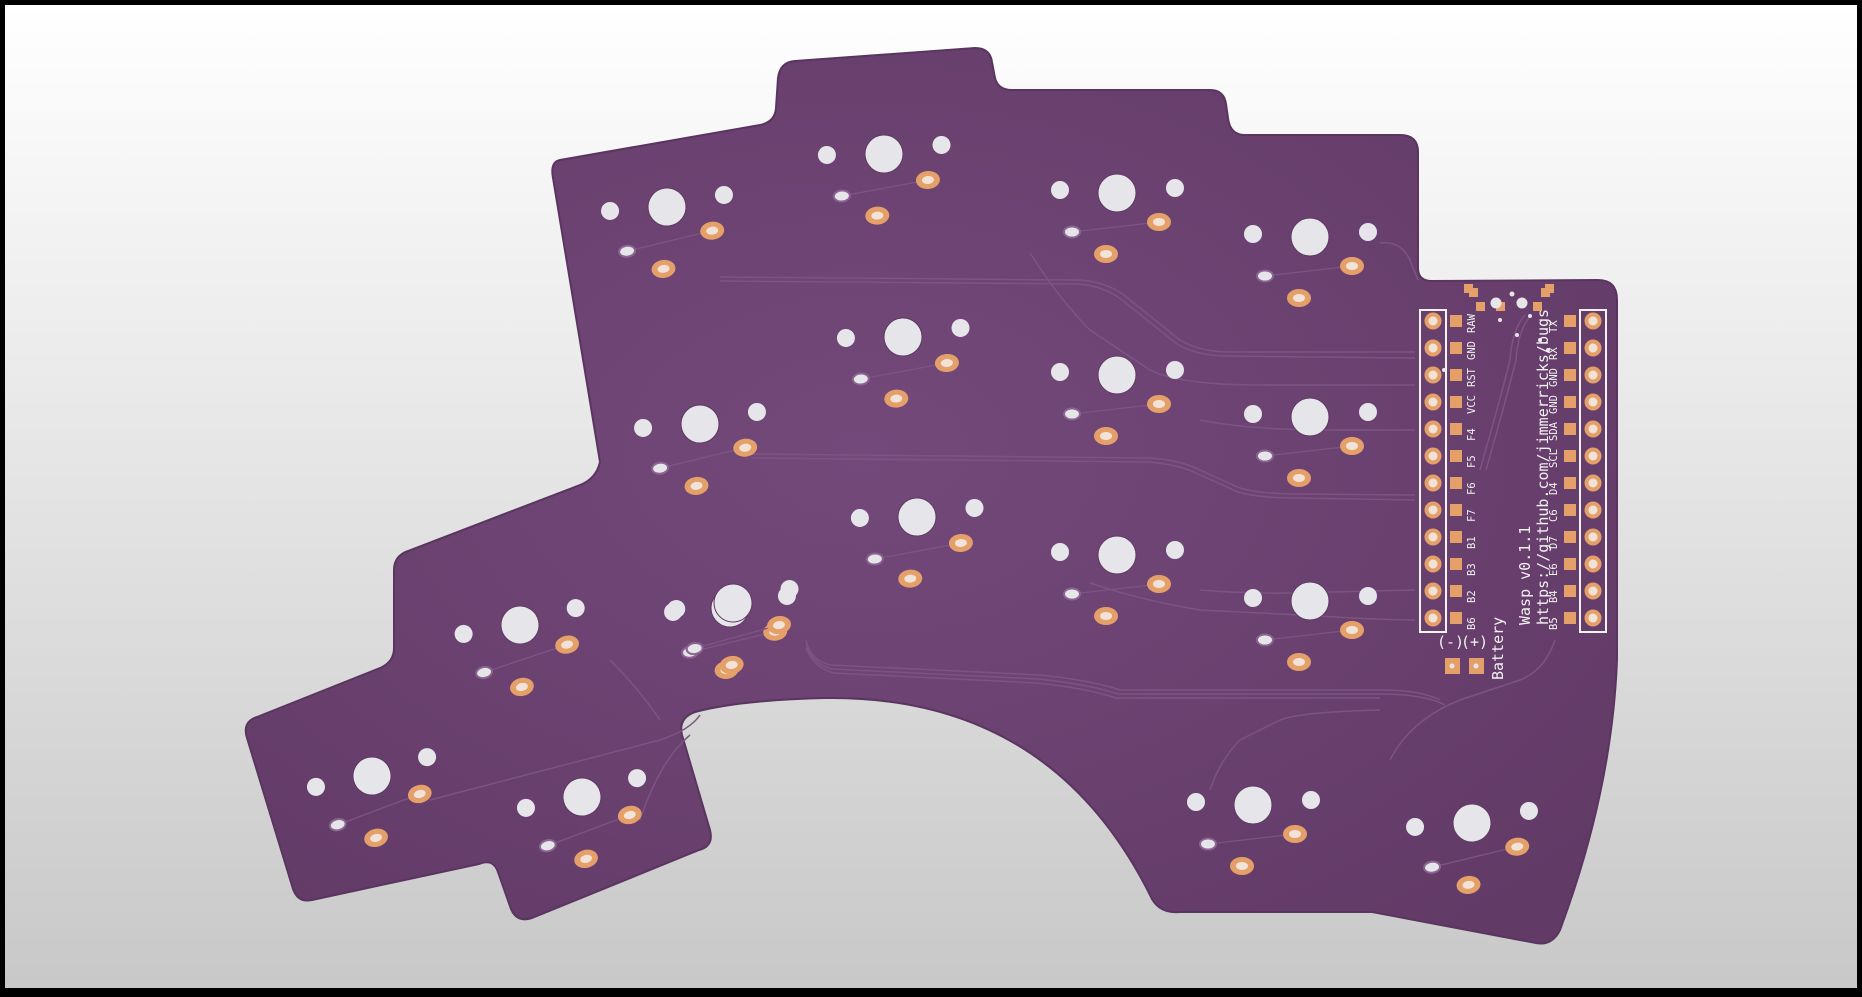 The image size is (1862, 997). Describe the element at coordinates (1525, 575) in the screenshot. I see `board-name-label: Wasp v0.1.1` at that location.